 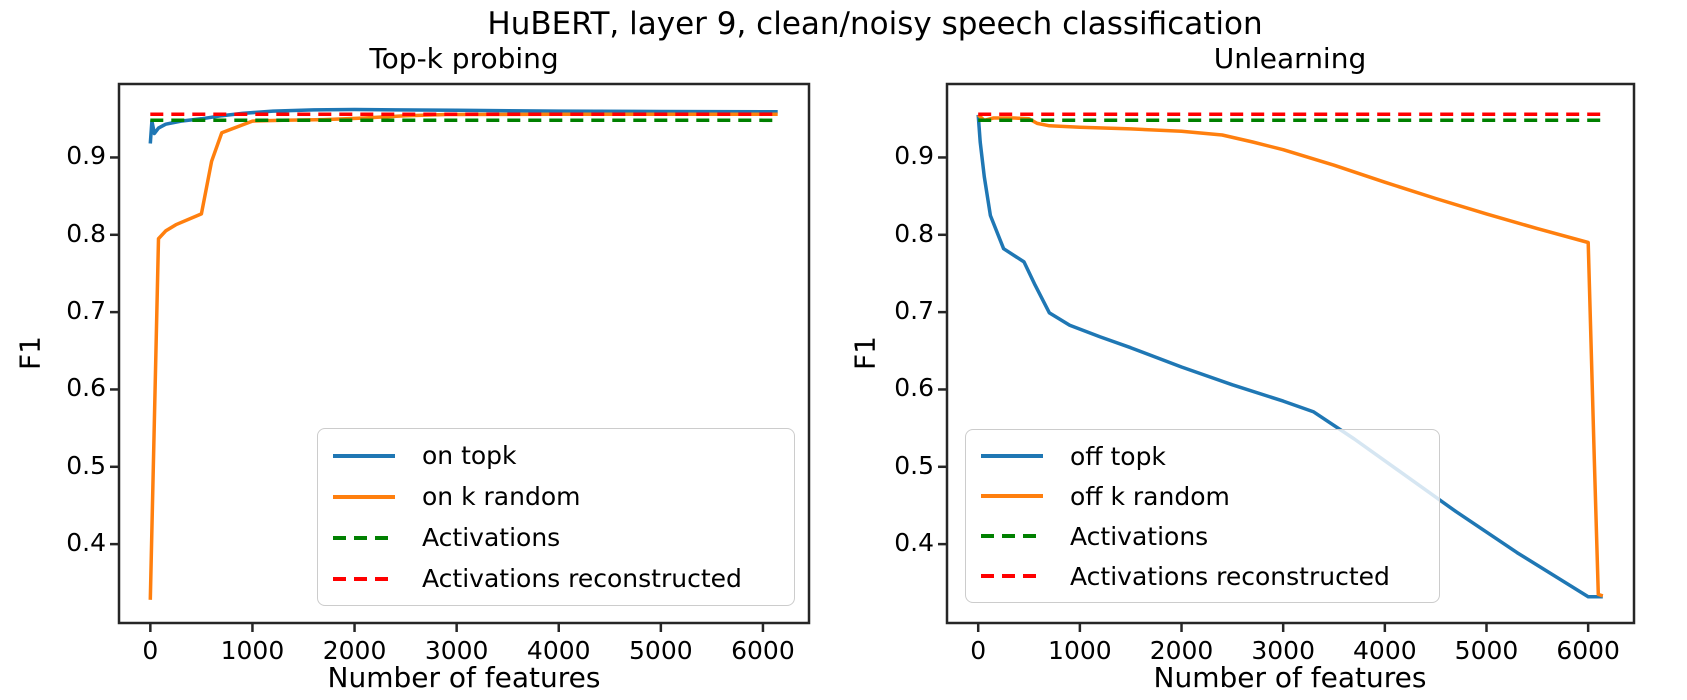 I want to click on subplot-title-unlearning: Unlearning, so click(x=1290, y=58).